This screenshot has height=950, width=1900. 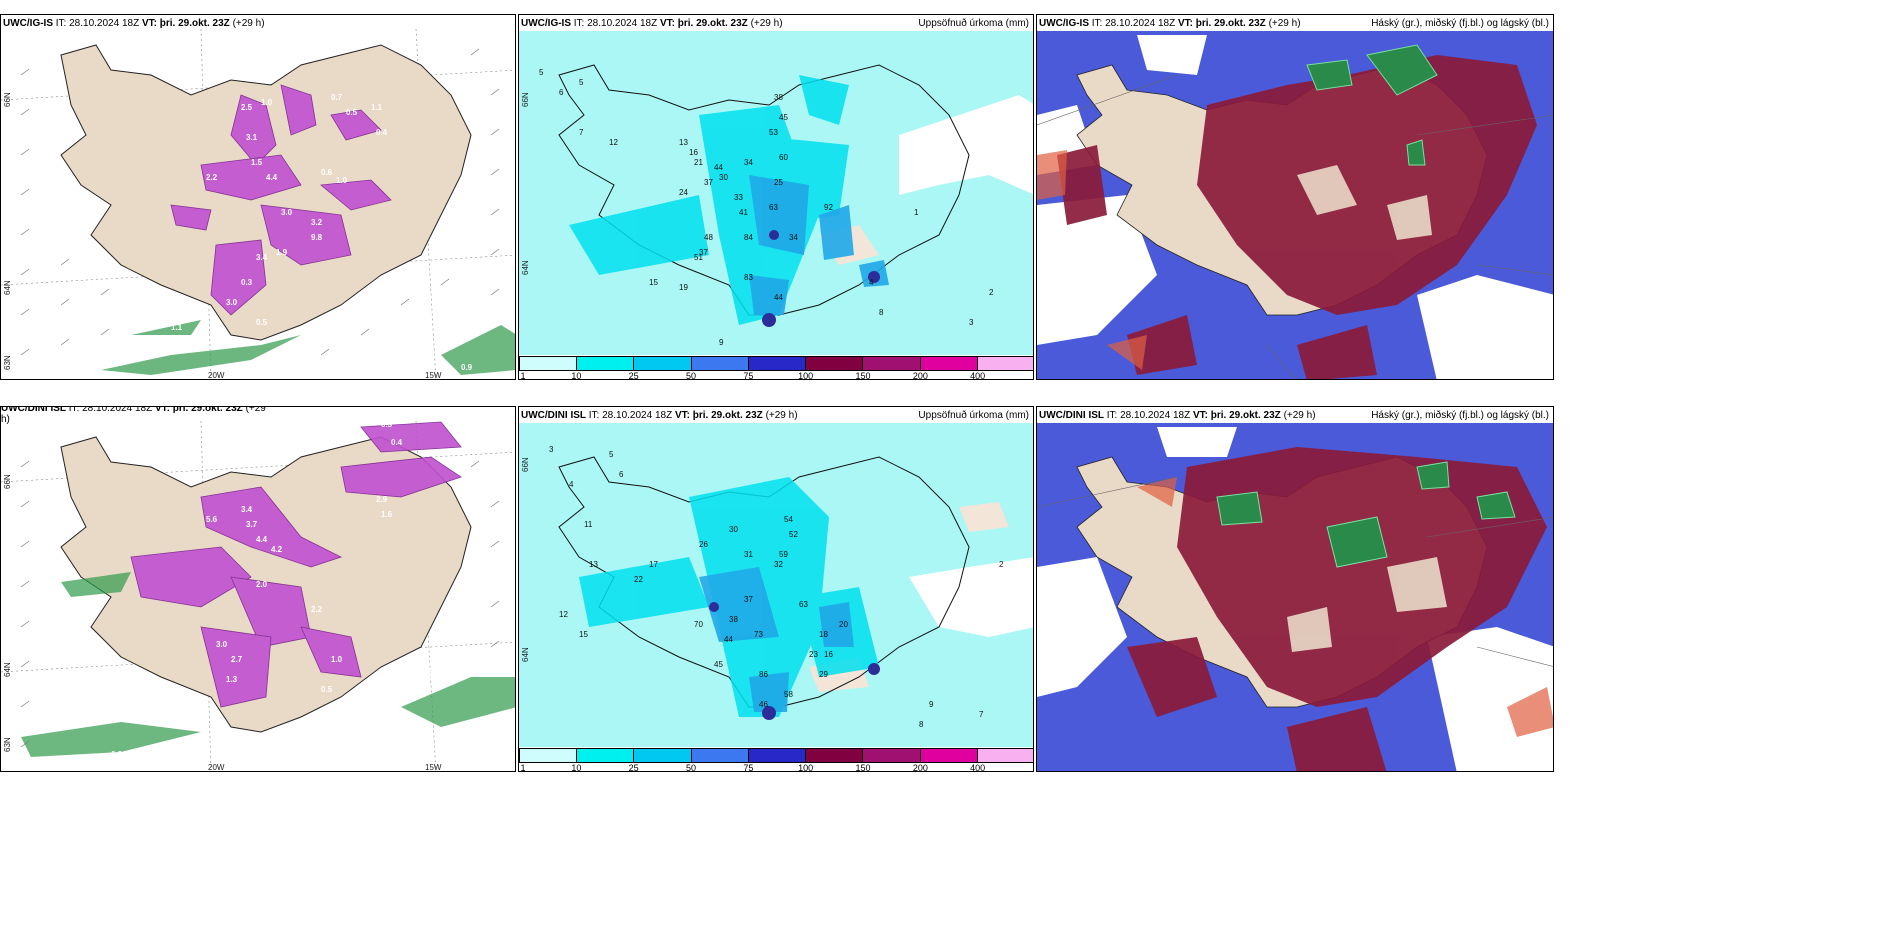 I want to click on map-value-label: 1.6, so click(x=387, y=514).